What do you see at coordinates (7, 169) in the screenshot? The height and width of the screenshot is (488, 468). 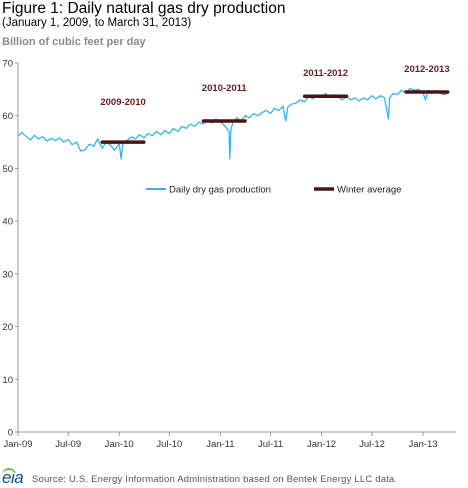 I see `y-tick-label: 50` at bounding box center [7, 169].